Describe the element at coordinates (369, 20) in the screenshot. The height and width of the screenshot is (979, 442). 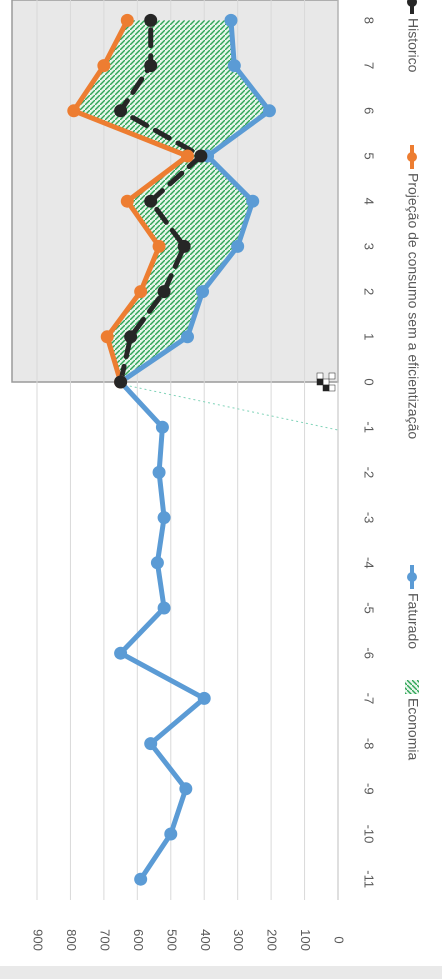
I see `x-tick-label: 8` at that location.